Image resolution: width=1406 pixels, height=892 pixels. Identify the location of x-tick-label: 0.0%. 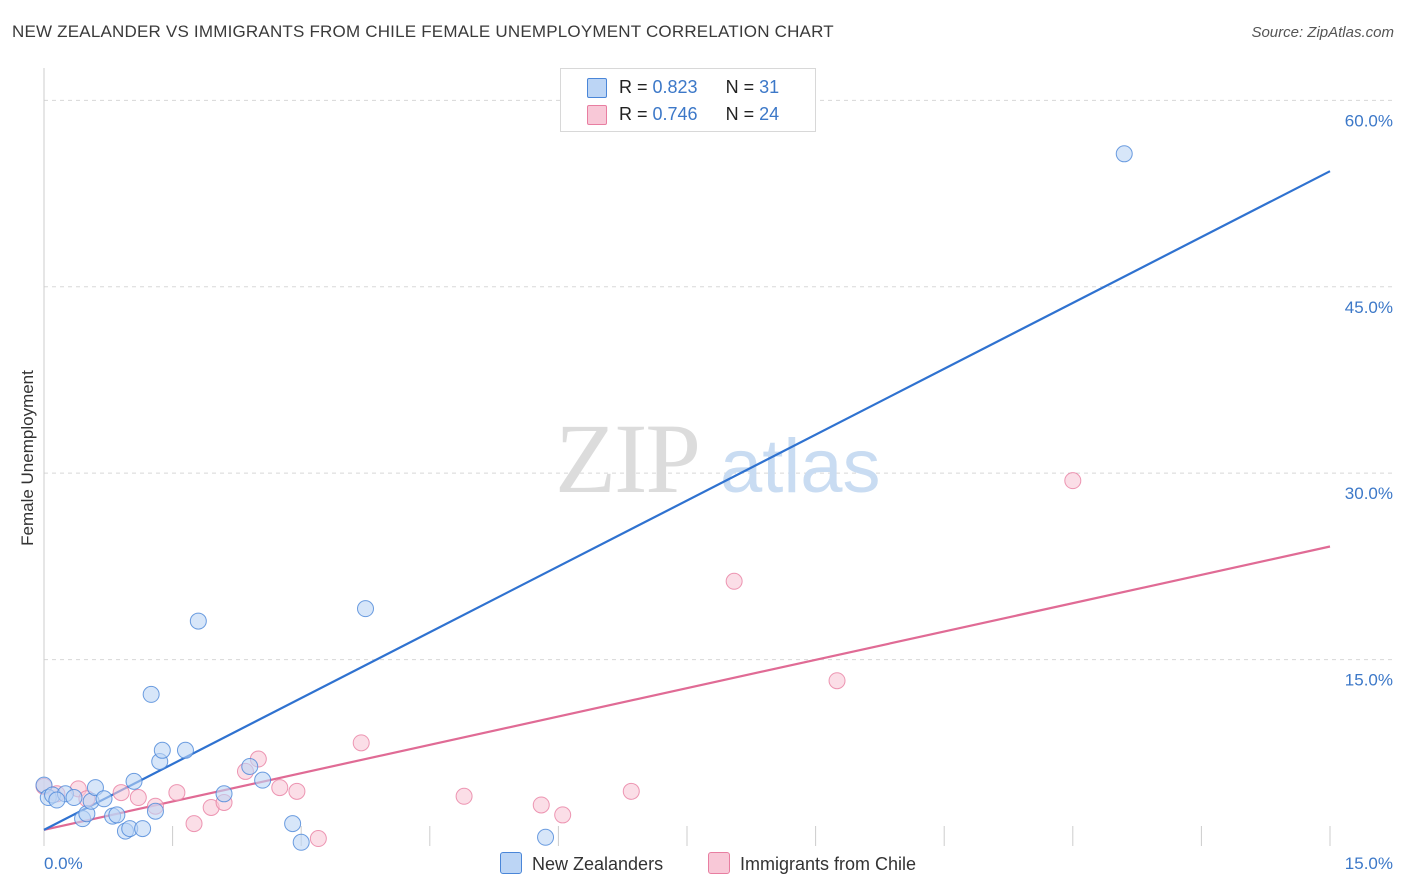
(63, 863).